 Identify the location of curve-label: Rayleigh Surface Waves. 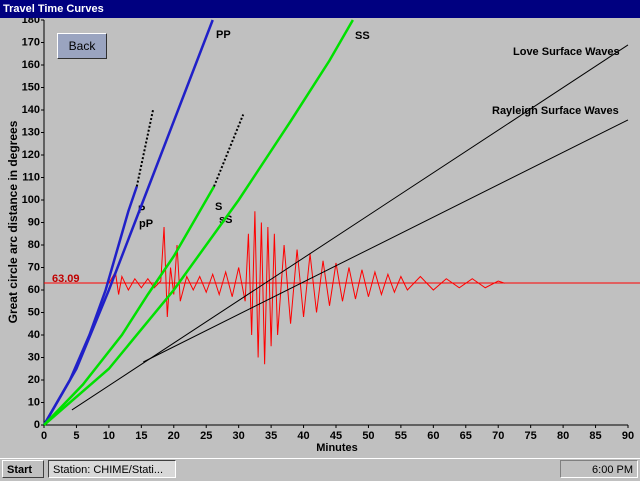
(555, 111).